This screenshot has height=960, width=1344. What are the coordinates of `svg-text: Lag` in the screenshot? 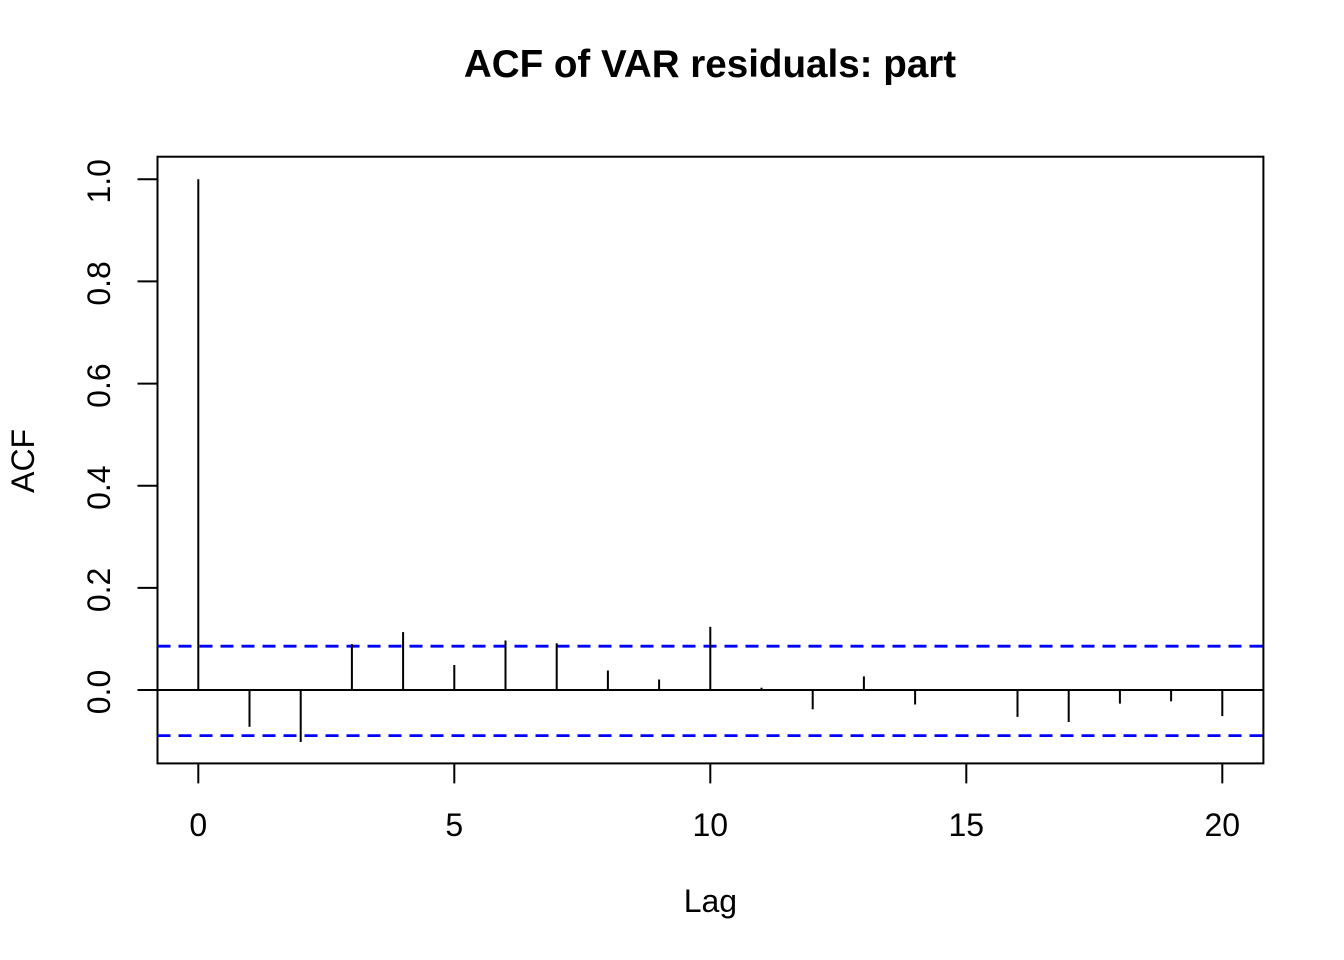 It's located at (710, 901).